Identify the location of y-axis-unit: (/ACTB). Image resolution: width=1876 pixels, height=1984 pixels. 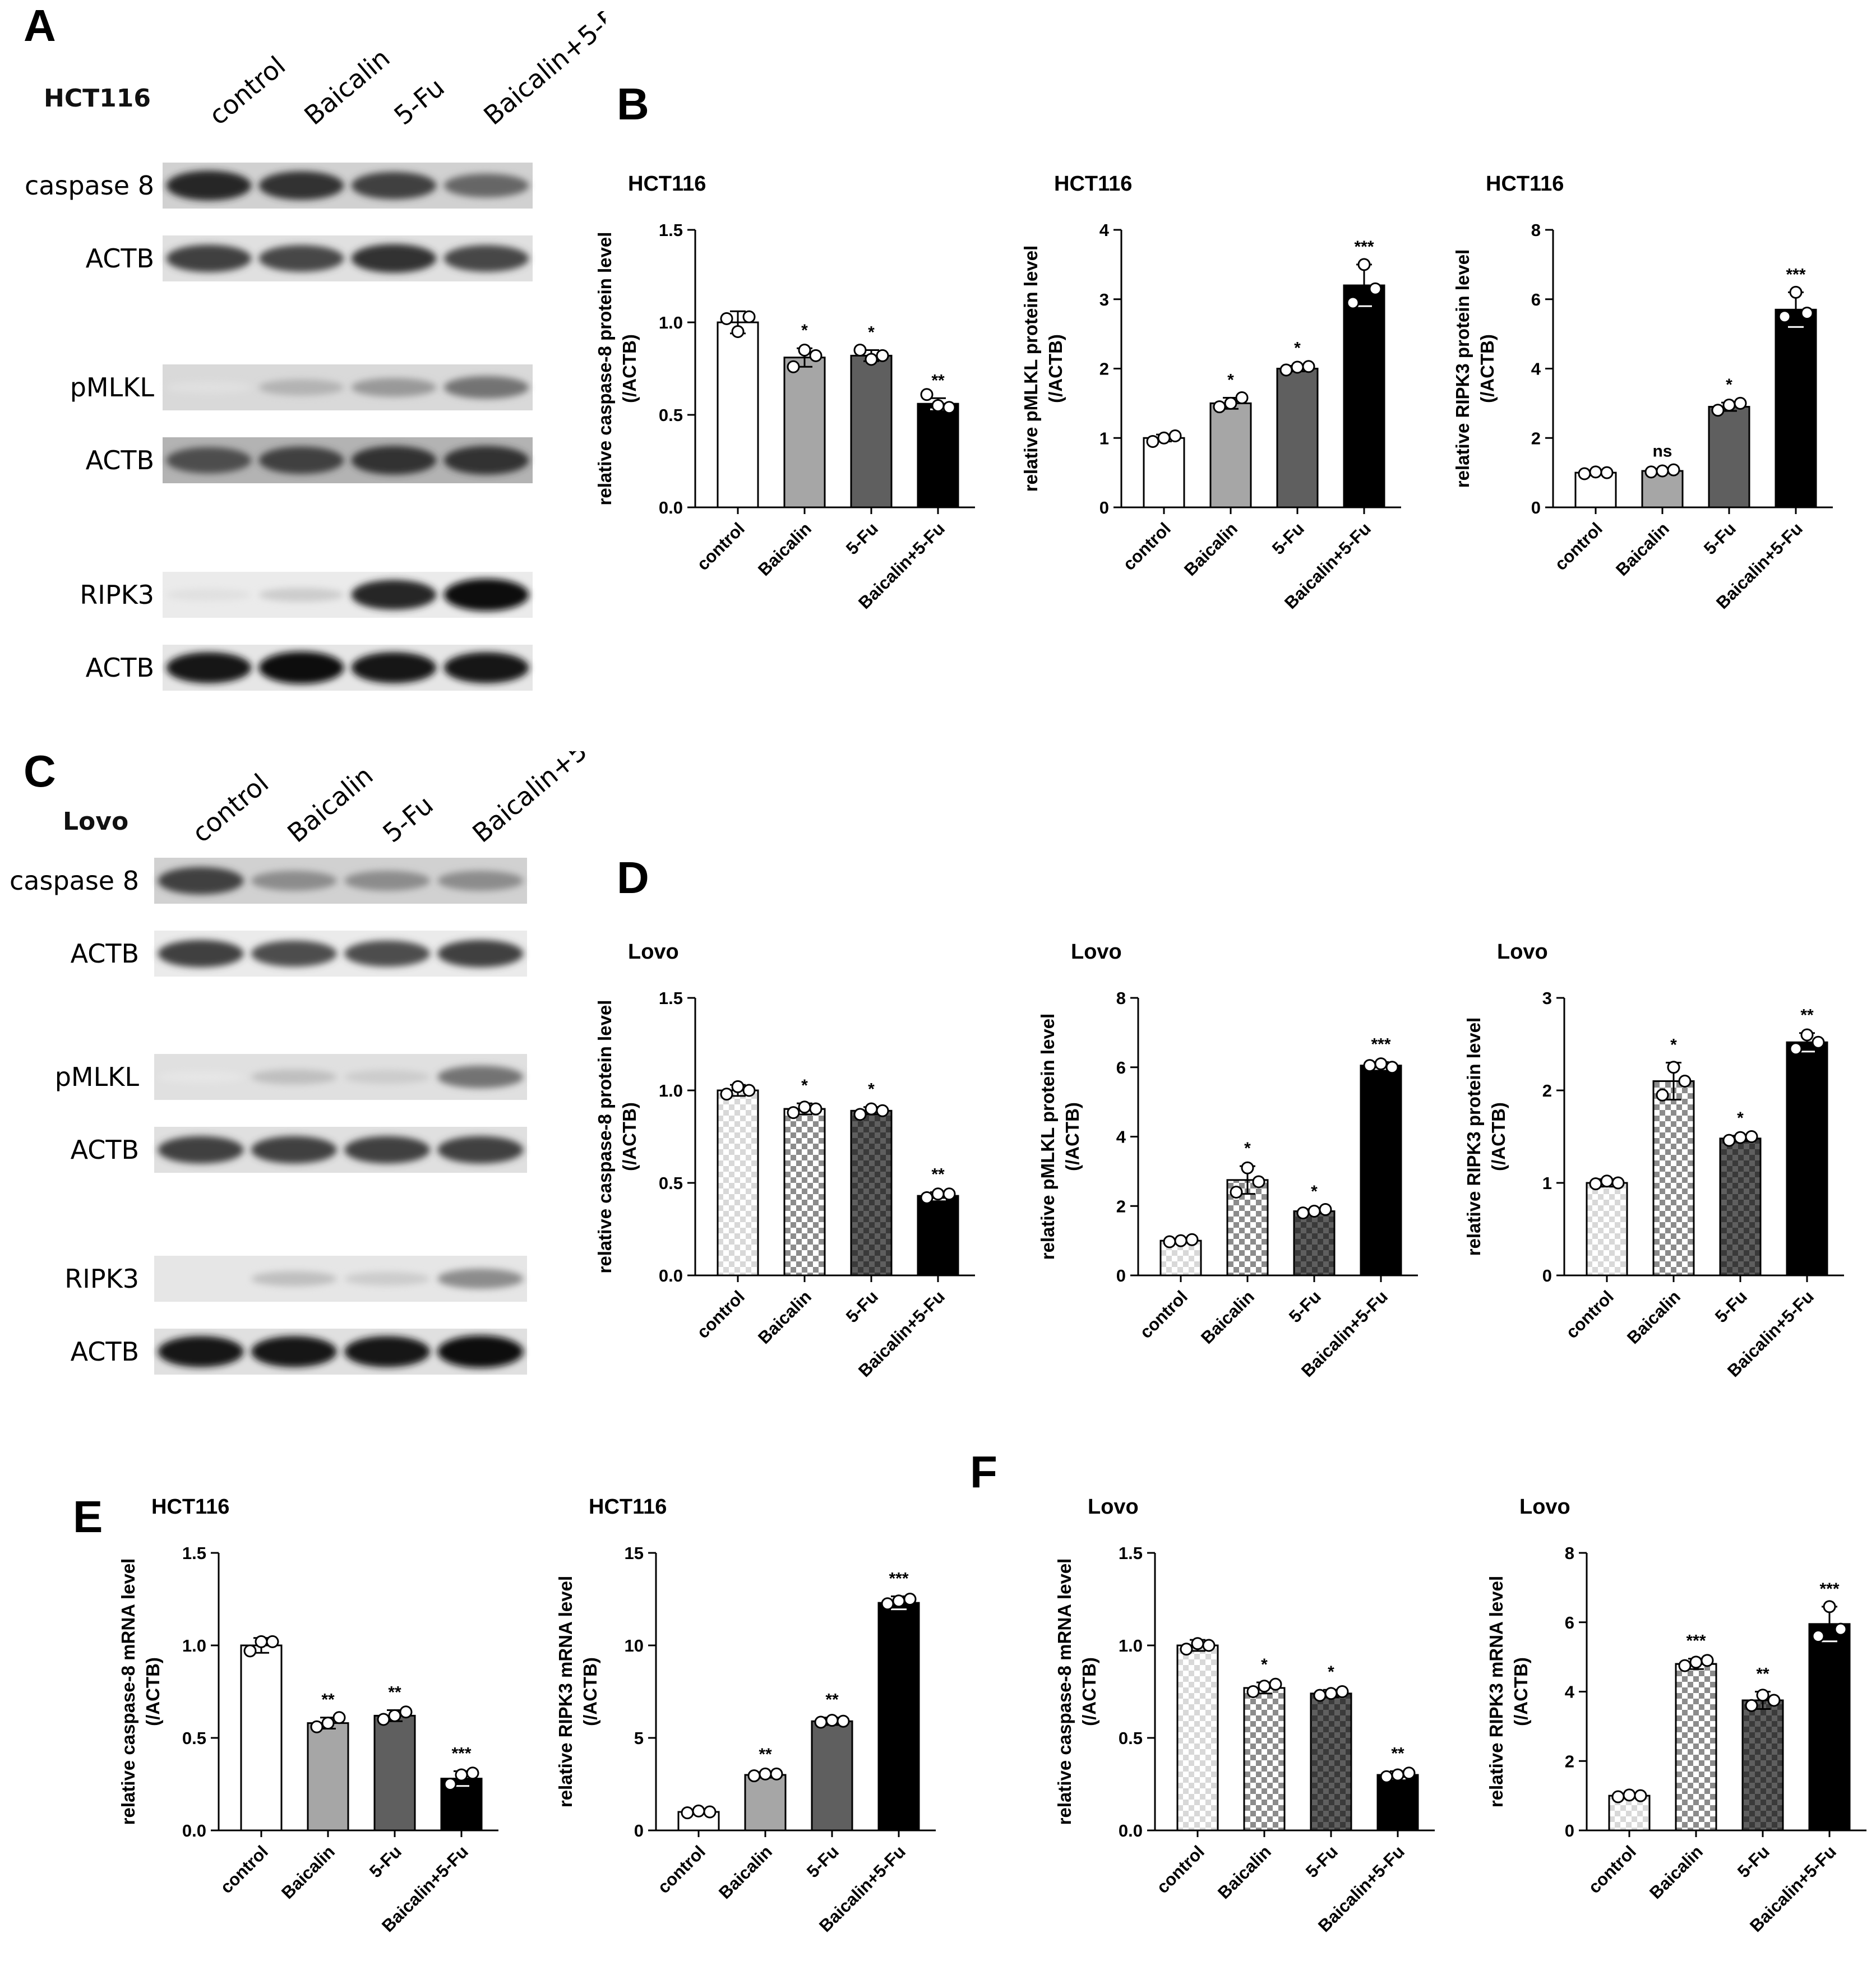
(1072, 1136).